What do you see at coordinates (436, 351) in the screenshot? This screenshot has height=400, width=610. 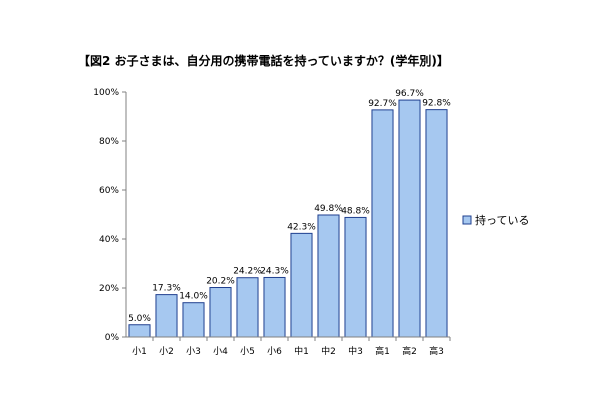 I see `x-tick-label-12: 高3` at bounding box center [436, 351].